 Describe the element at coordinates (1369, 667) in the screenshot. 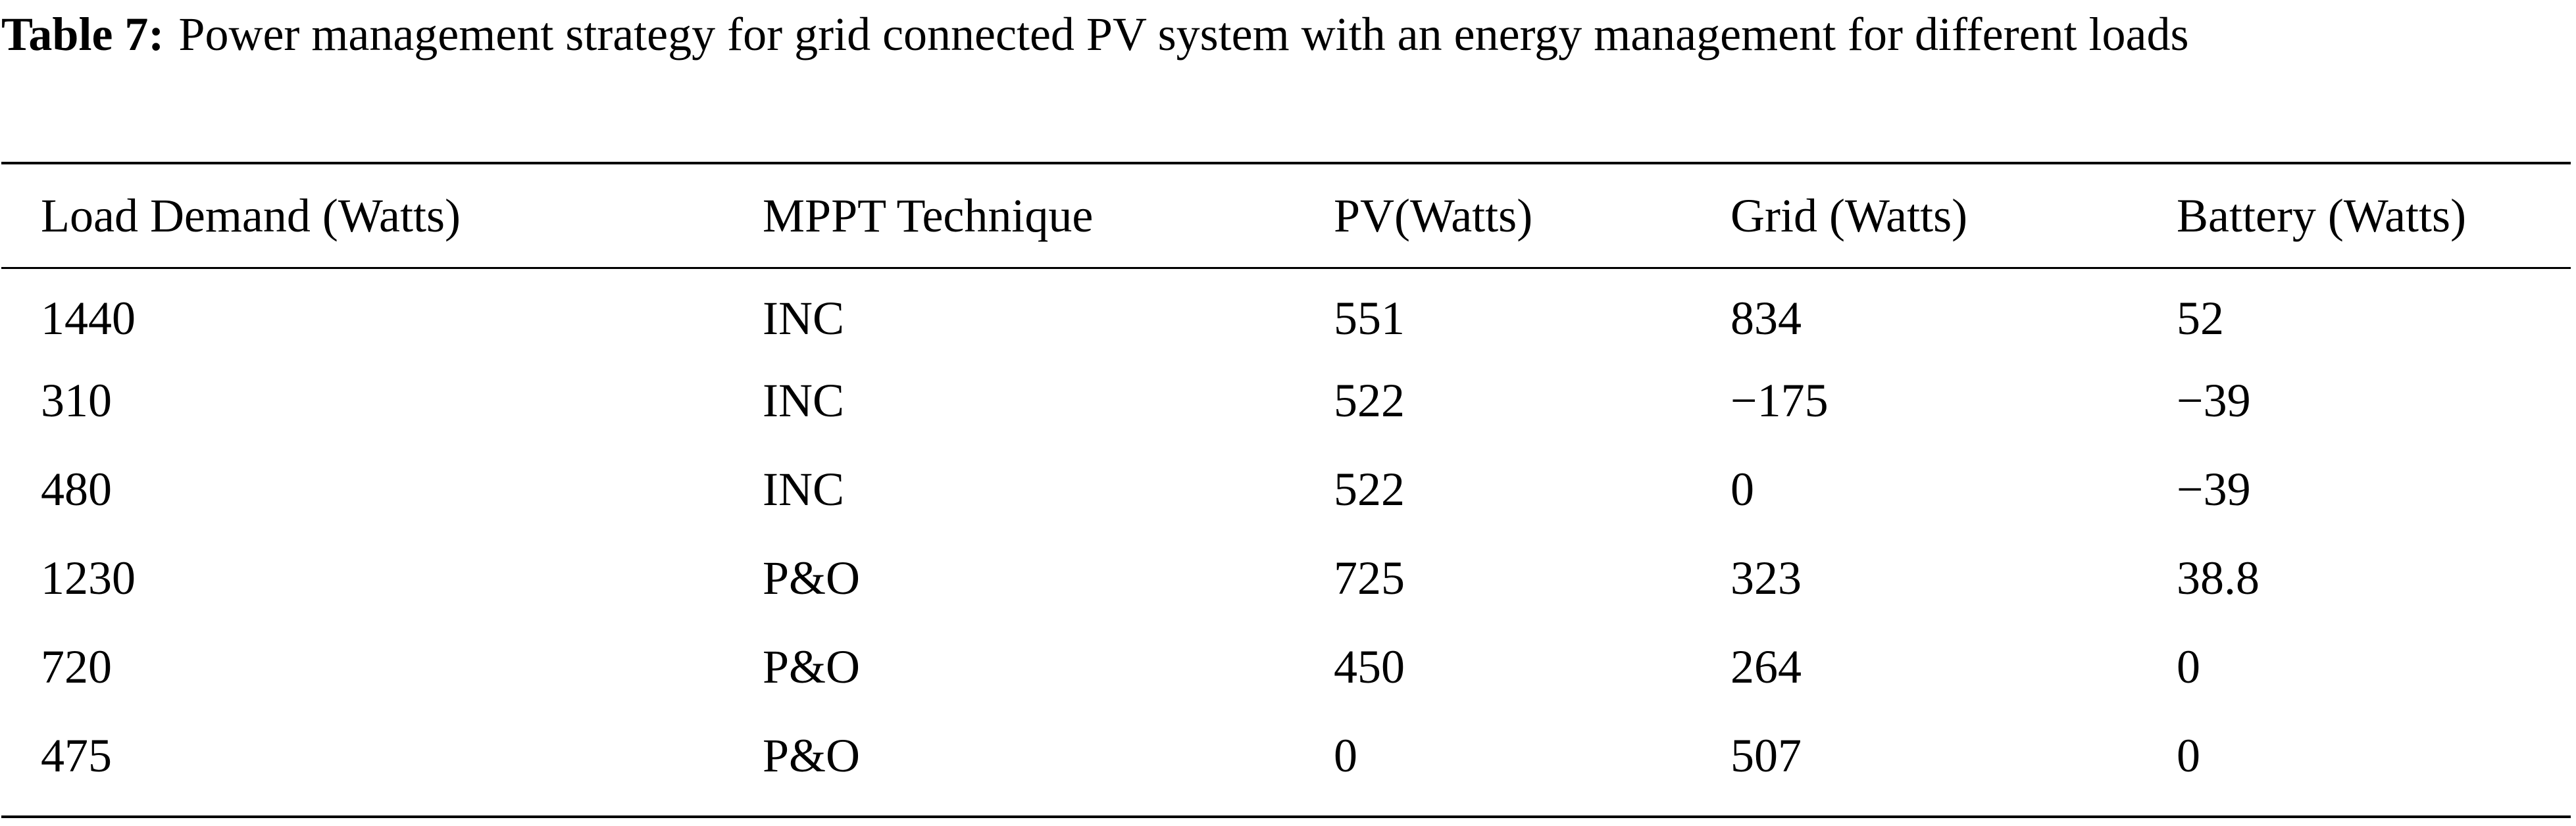

I see `table-cell: 450` at that location.